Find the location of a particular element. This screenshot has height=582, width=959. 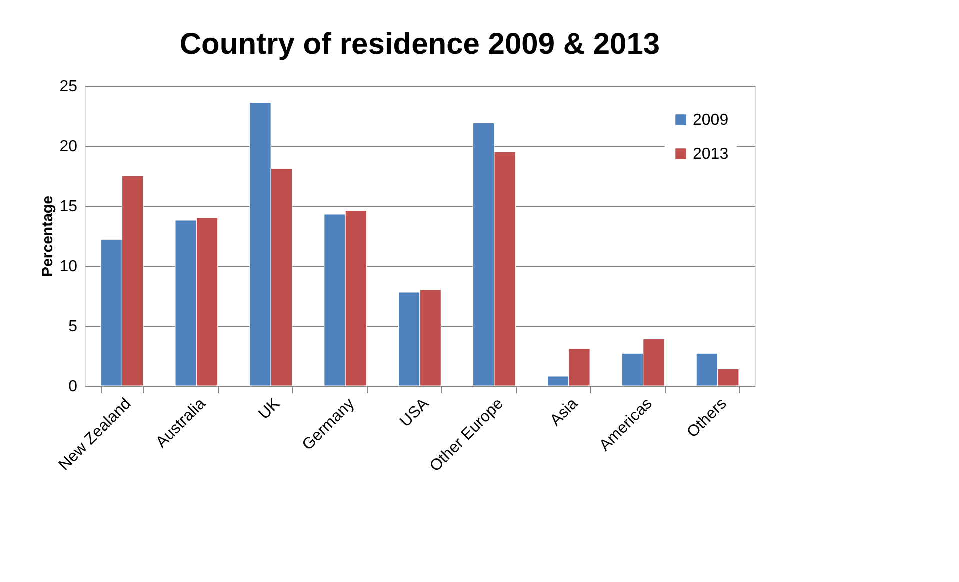

legend-label: 2009 is located at coordinates (711, 120).